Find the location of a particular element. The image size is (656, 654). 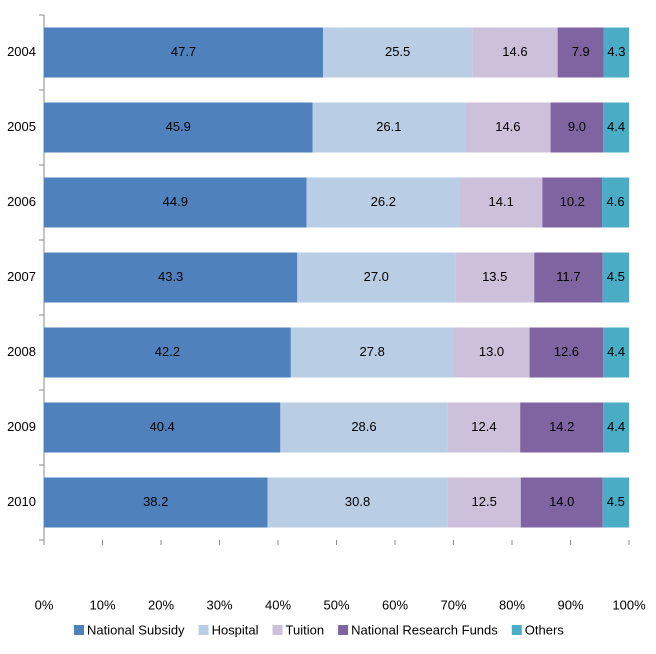

legend-label: Tuition is located at coordinates (305, 629).